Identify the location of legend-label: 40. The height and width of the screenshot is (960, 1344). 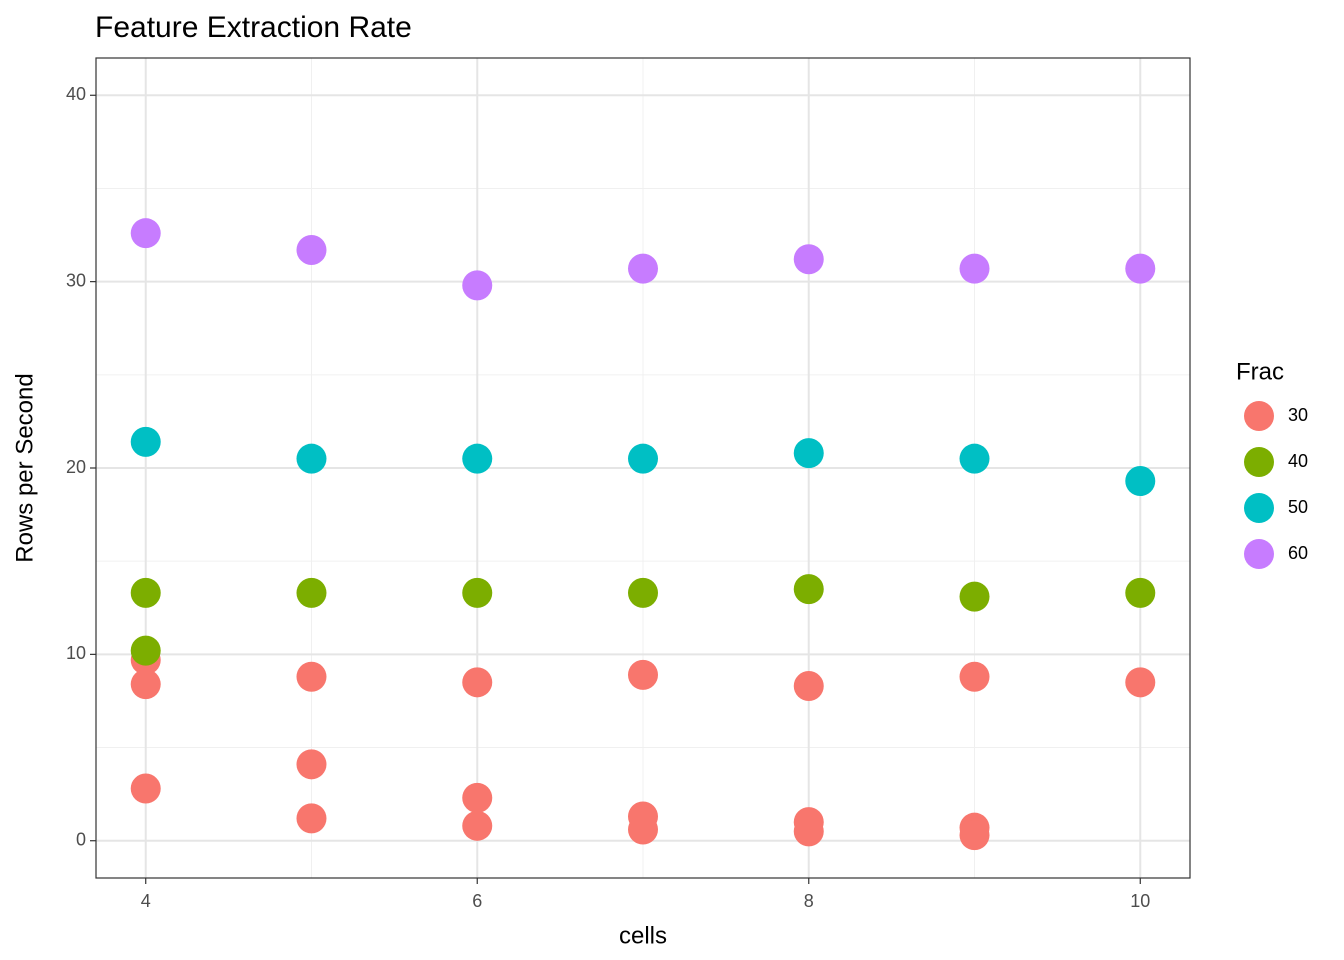
(1298, 461).